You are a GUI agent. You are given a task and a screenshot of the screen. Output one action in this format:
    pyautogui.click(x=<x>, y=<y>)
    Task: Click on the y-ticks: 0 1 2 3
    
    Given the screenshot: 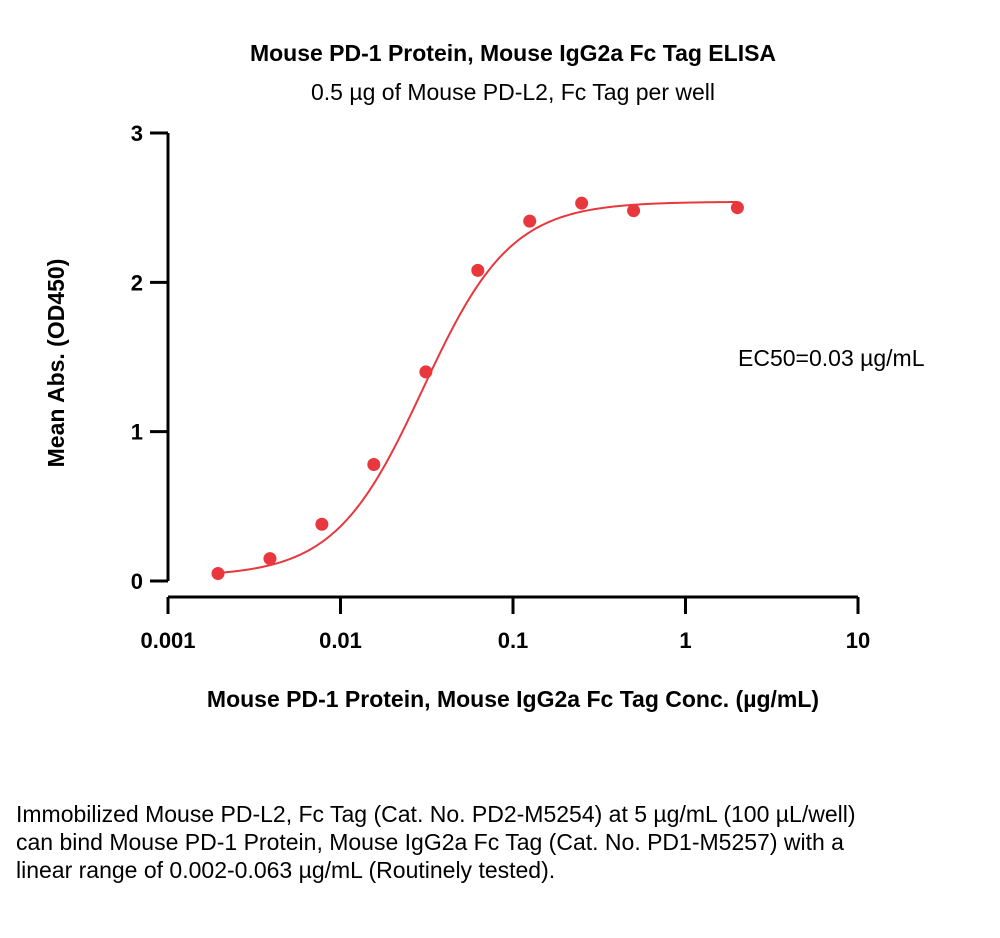 What is the action you would take?
    pyautogui.click(x=149, y=357)
    